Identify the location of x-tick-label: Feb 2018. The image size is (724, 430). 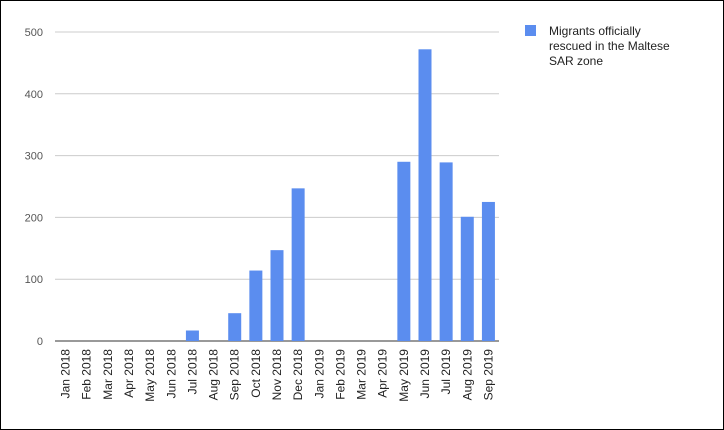
(87, 374).